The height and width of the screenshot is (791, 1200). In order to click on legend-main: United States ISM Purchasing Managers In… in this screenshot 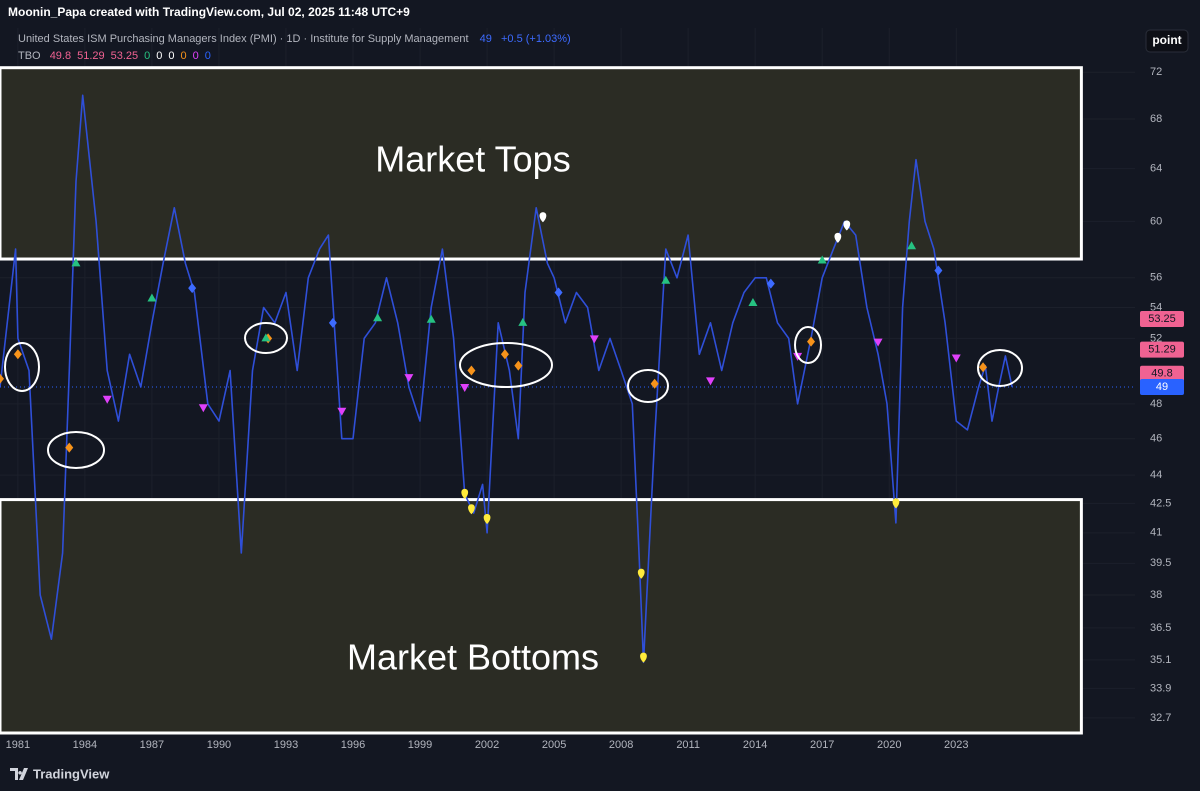, I will do `click(294, 39)`.